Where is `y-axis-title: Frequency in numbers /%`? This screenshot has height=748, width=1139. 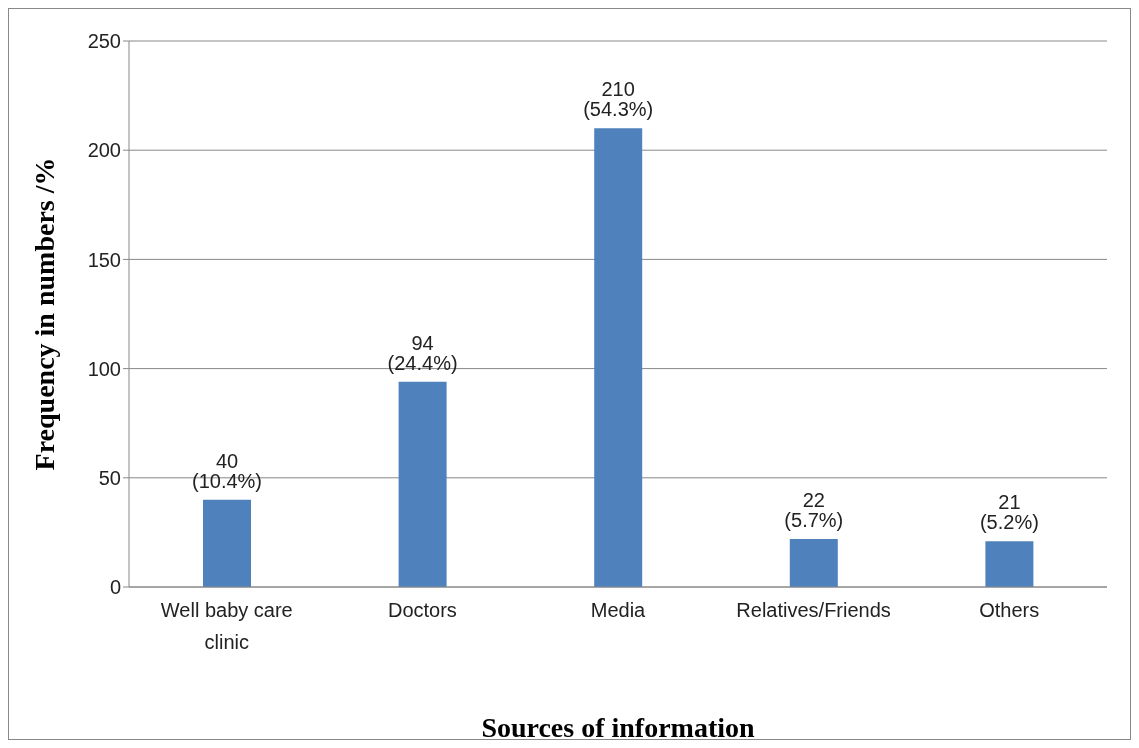 y-axis-title: Frequency in numbers /% is located at coordinates (44, 314).